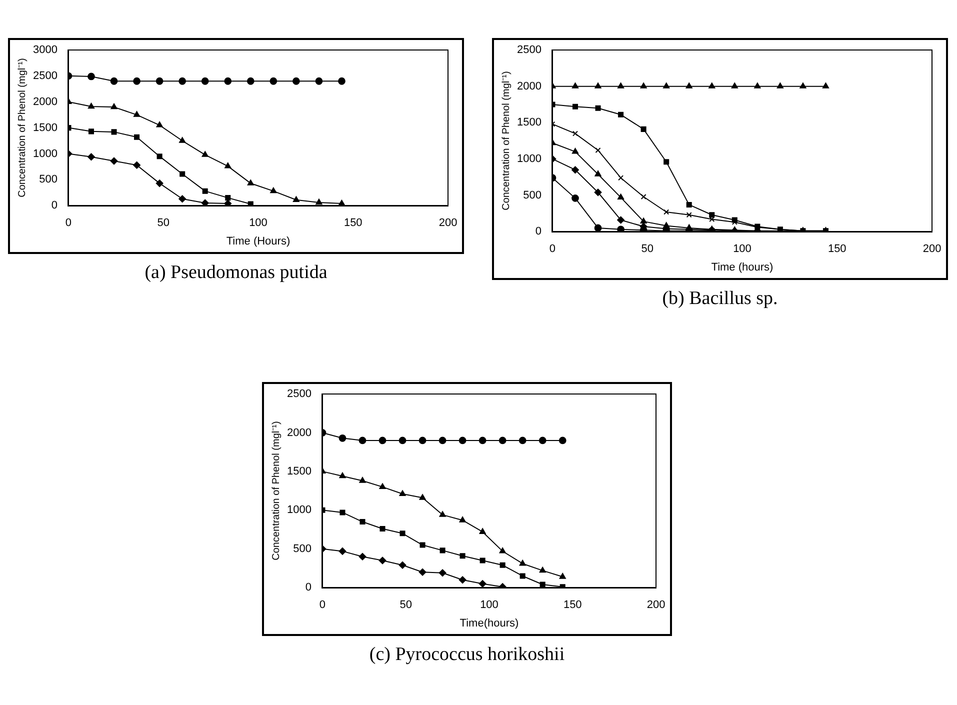  Describe the element at coordinates (467, 655) in the screenshot. I see `text: (c) Pyrococcus horikoshii` at that location.